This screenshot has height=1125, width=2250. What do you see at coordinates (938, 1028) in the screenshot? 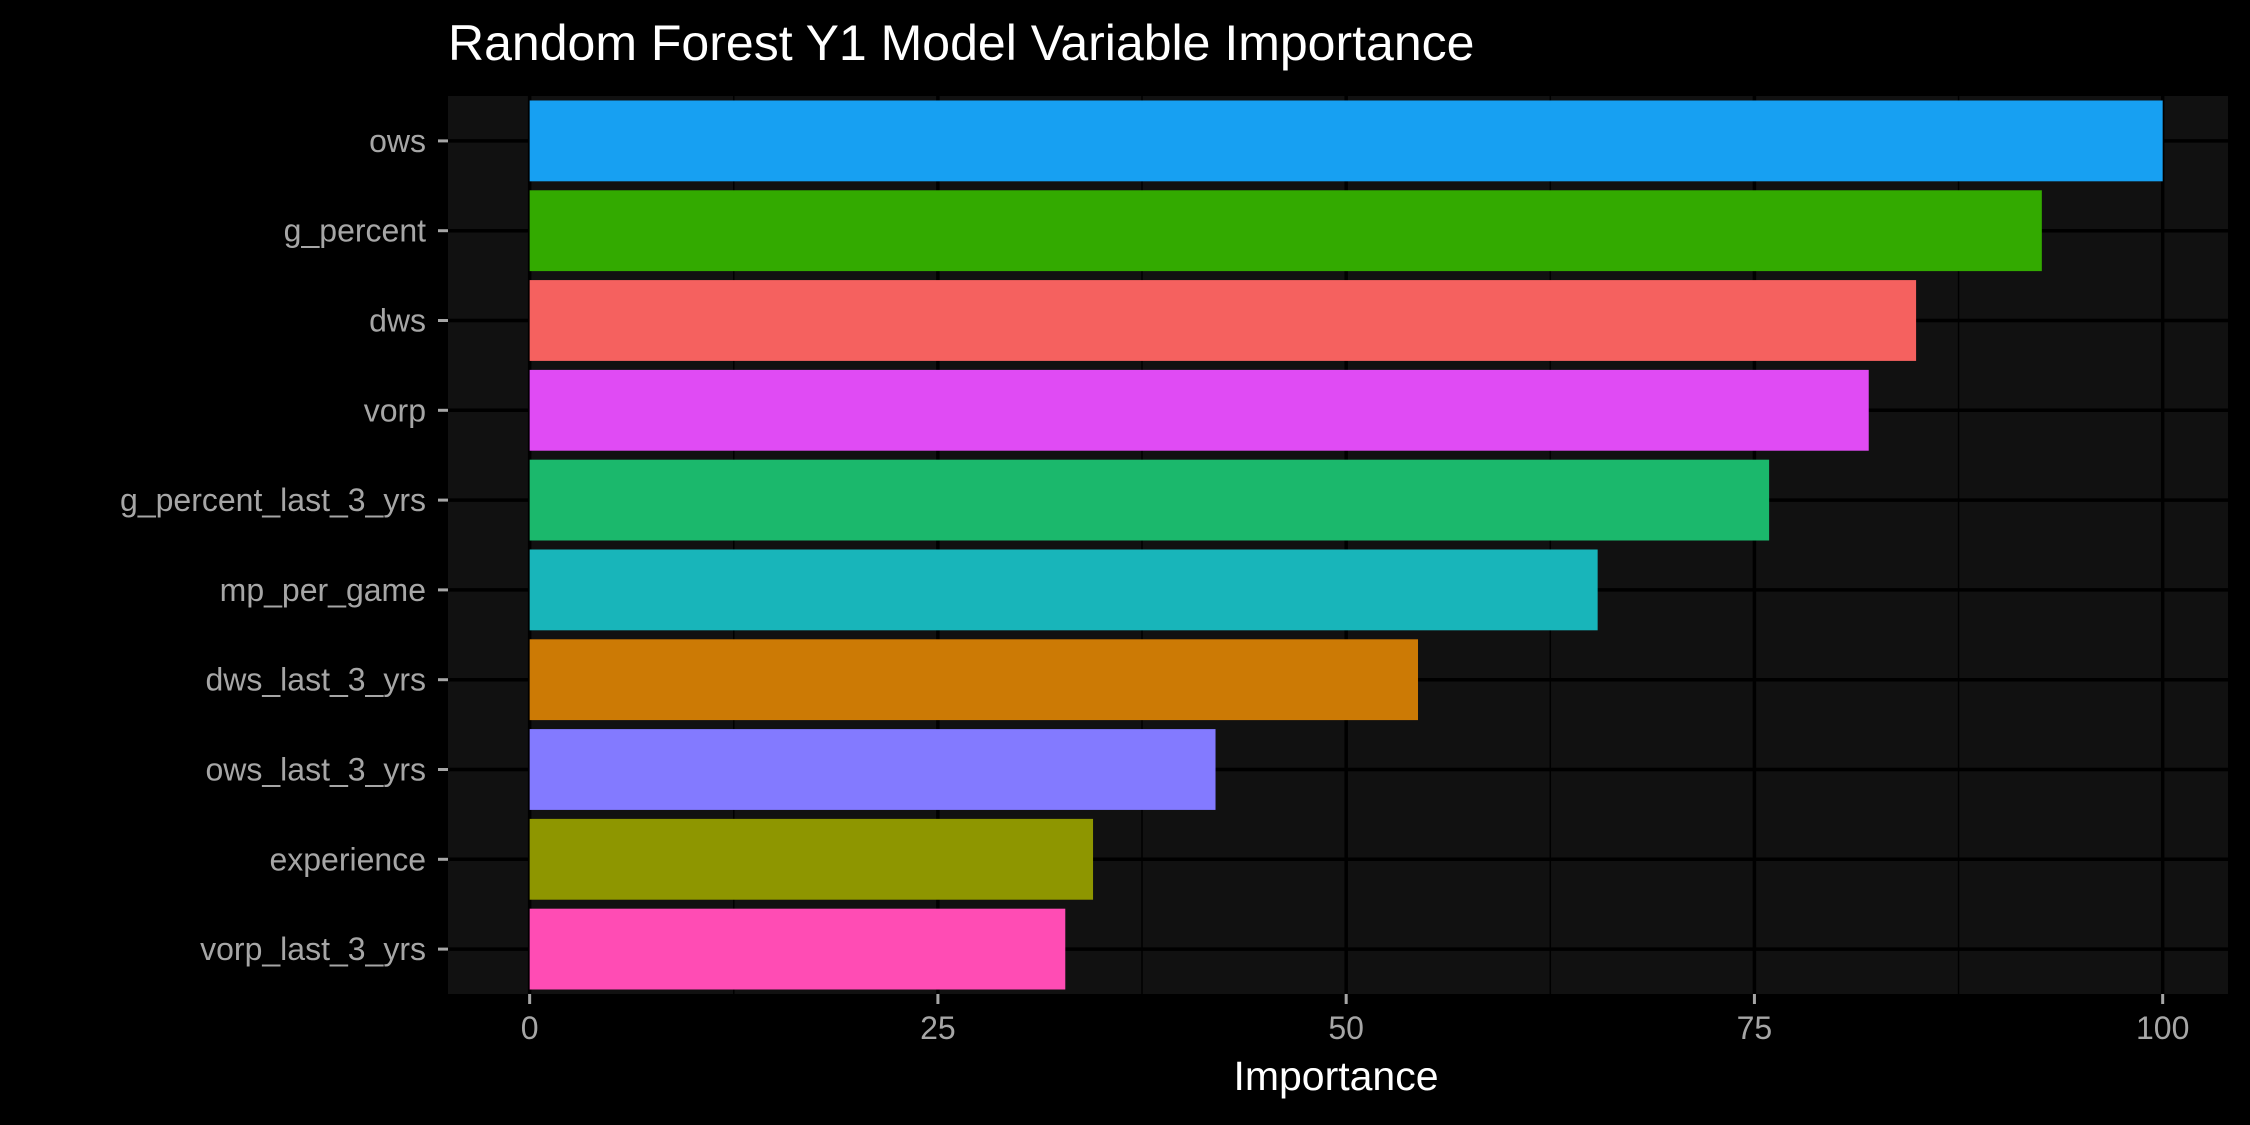
I see `x-tick-label: 25` at bounding box center [938, 1028].